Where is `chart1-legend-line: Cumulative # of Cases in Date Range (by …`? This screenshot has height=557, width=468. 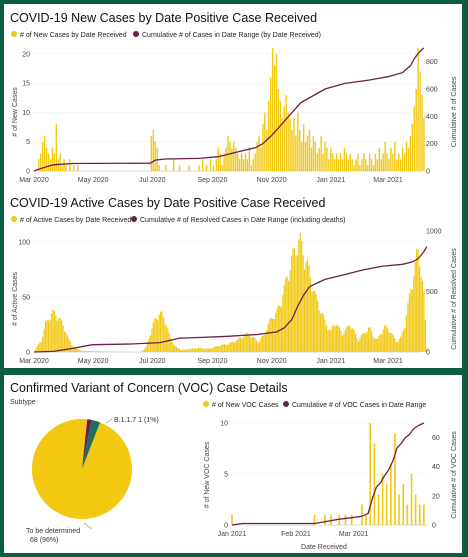 chart1-legend-line: Cumulative # of Cases in Date Range (by … is located at coordinates (231, 35).